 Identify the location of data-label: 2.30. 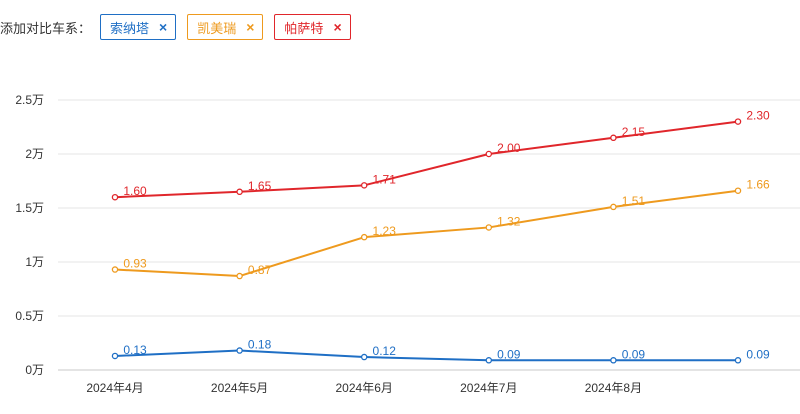
(758, 116).